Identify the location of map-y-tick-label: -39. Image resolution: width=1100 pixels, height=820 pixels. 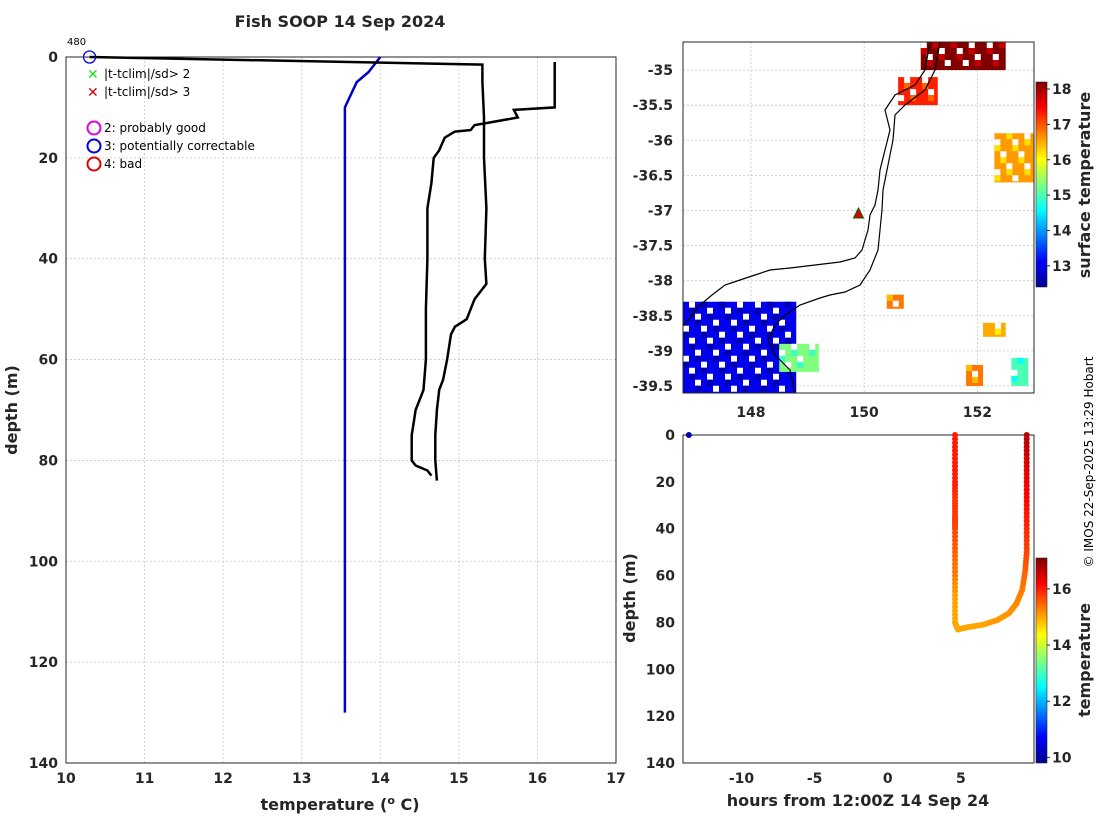
(660, 352).